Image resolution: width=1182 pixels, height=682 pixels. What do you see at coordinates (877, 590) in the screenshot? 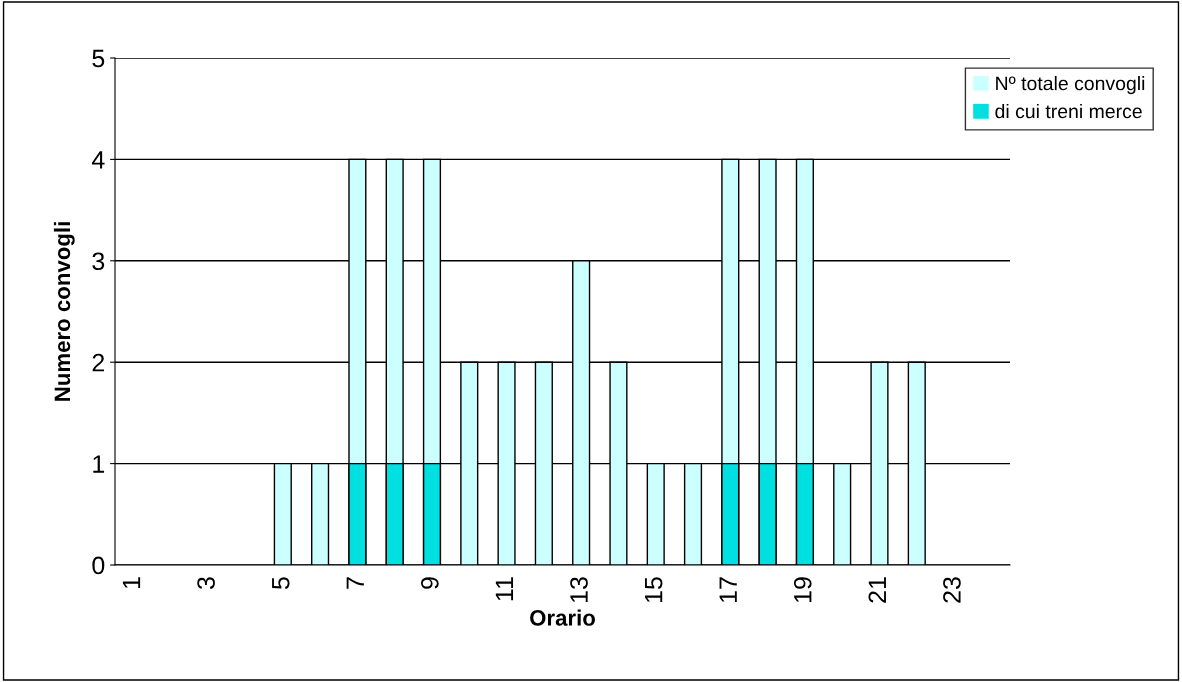
I see `x-tick-label: 21` at bounding box center [877, 590].